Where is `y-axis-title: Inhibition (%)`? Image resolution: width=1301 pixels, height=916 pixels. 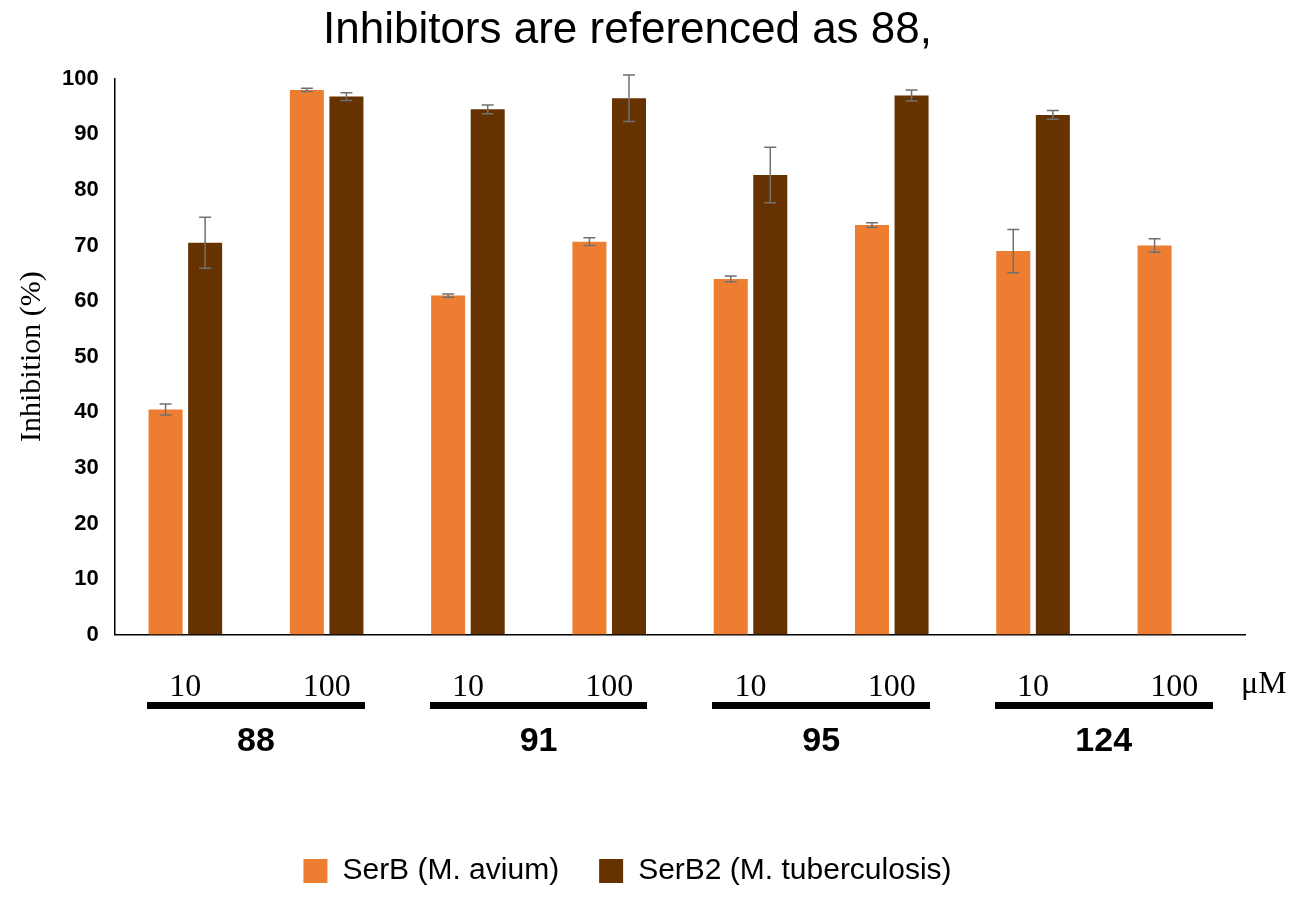
y-axis-title: Inhibition (%) is located at coordinates (29, 357).